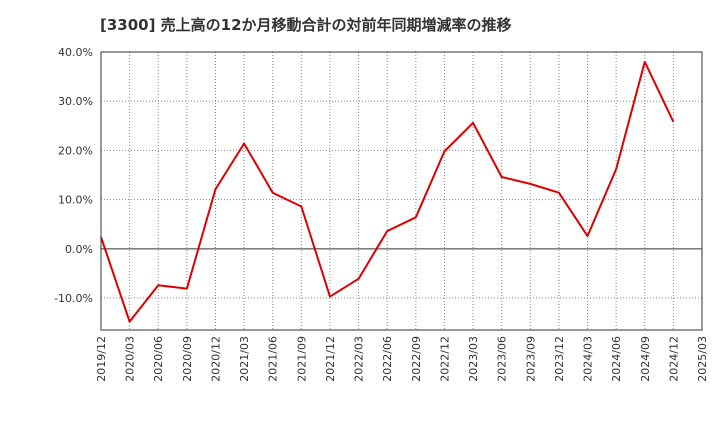  Describe the element at coordinates (559, 359) in the screenshot. I see `x-tick-label: 2023/12` at that location.